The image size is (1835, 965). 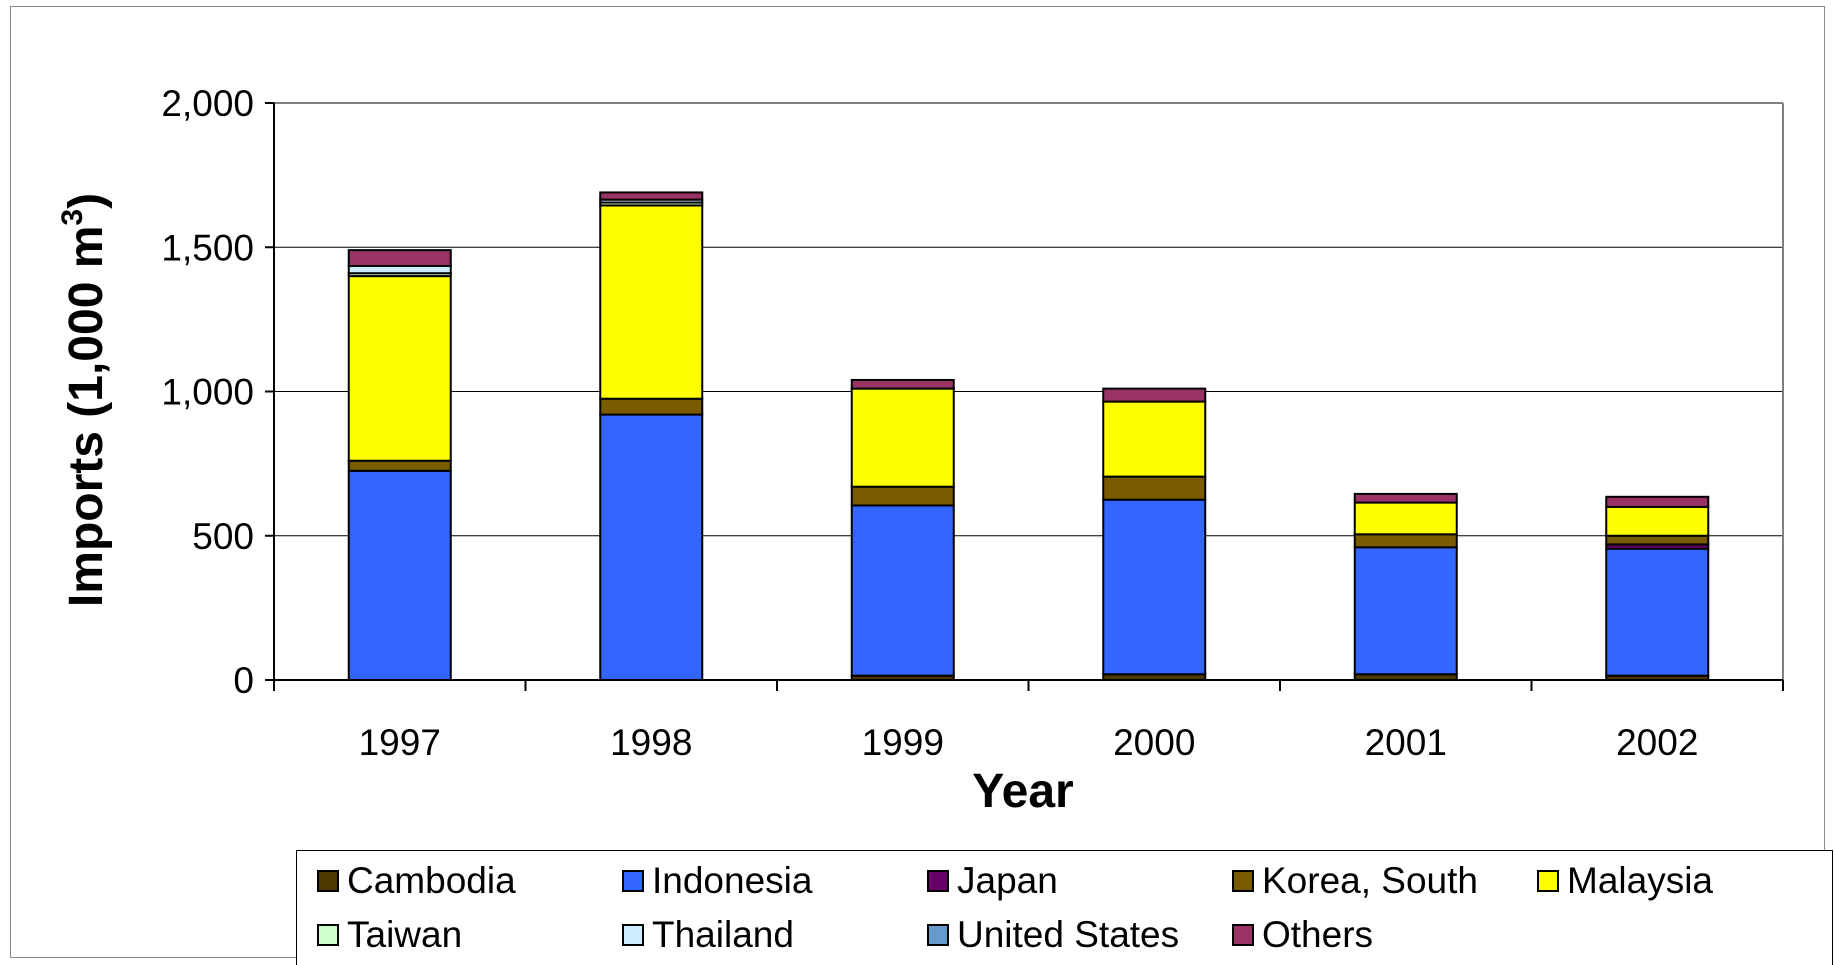 I want to click on x-tick-label-1997: 1997, so click(x=400, y=742).